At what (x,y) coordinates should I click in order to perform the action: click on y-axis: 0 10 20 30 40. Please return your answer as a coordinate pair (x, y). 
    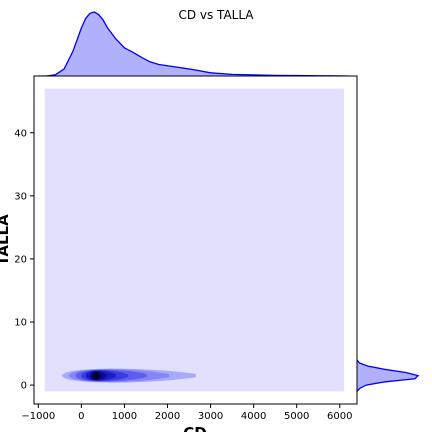
    Looking at the image, I should click on (24, 260).